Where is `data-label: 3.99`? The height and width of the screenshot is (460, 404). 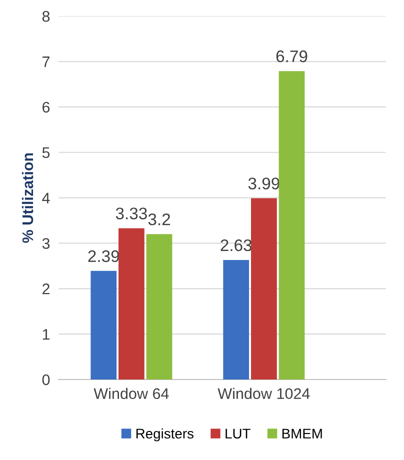 data-label: 3.99 is located at coordinates (264, 184).